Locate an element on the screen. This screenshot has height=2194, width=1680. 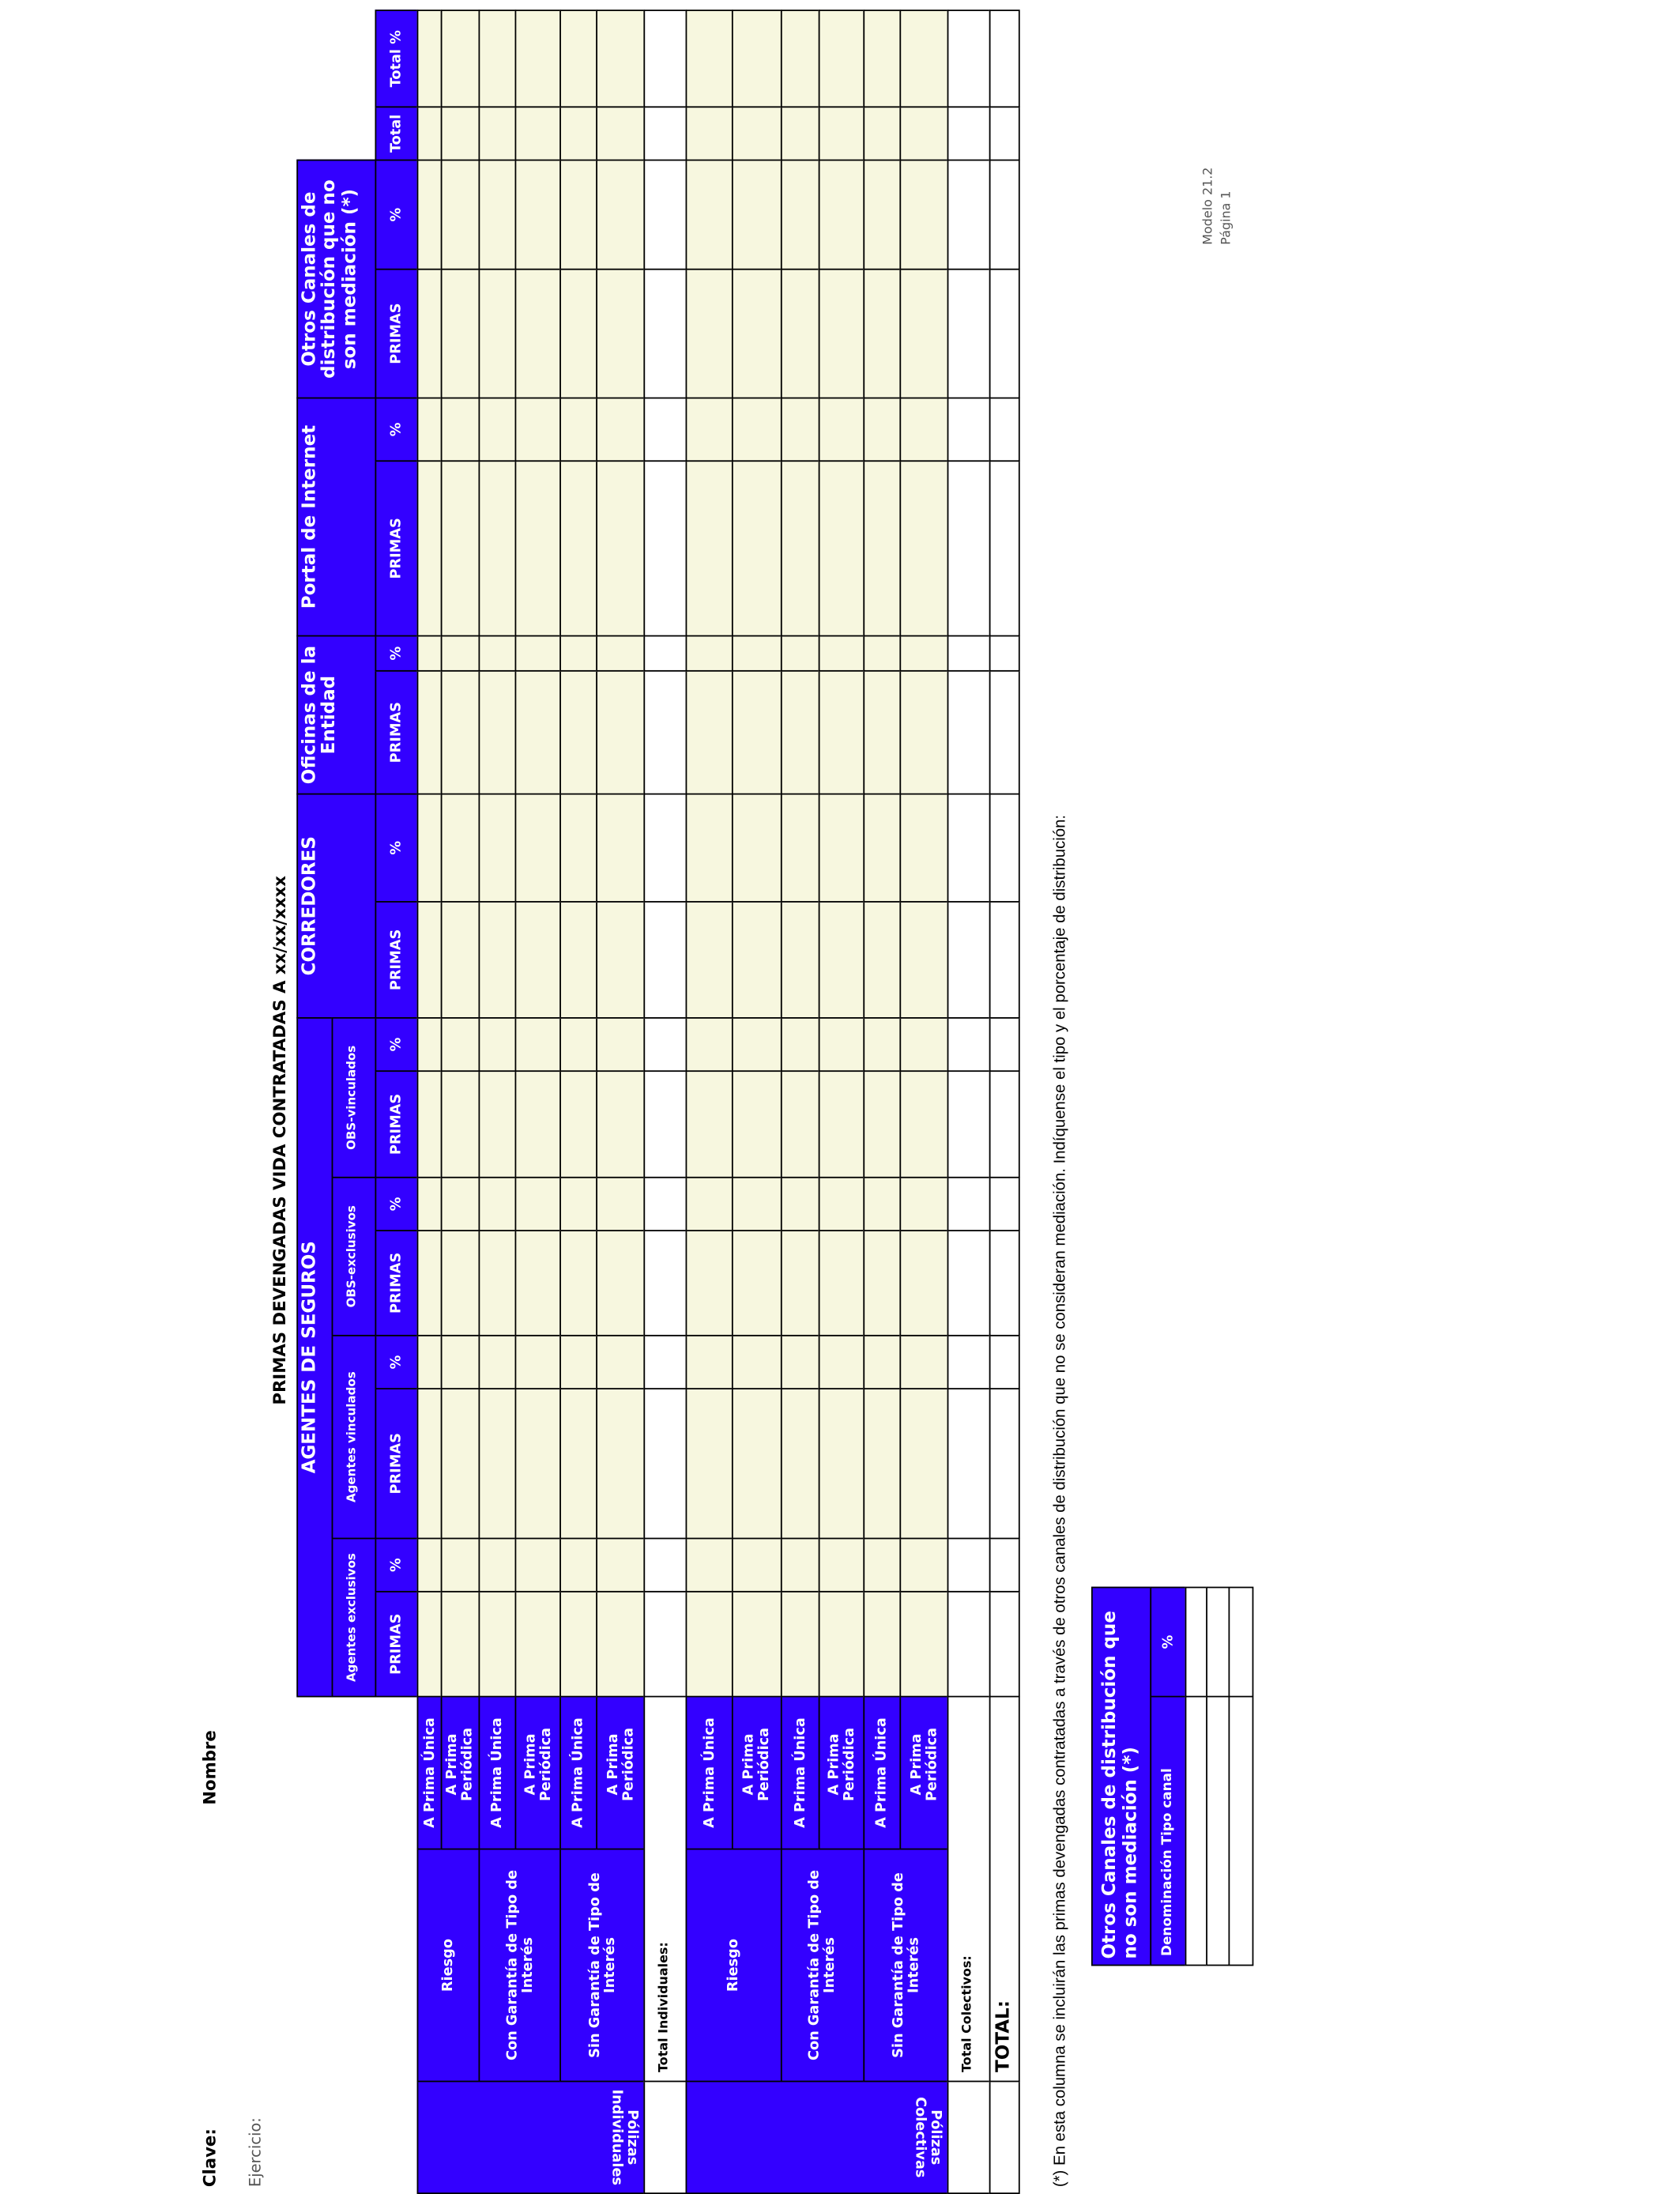
row-group-label: Con Garantía de Tipo de Interés is located at coordinates (822, 1966).